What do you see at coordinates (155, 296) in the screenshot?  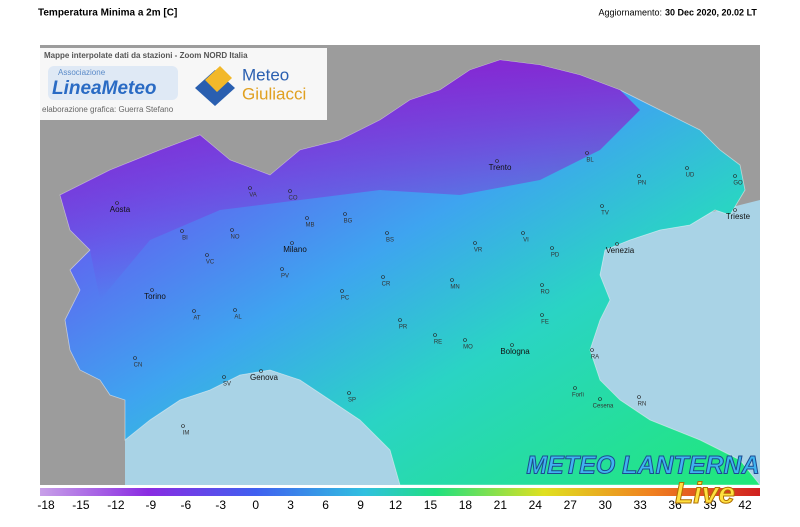 I see `city-label: Torino` at bounding box center [155, 296].